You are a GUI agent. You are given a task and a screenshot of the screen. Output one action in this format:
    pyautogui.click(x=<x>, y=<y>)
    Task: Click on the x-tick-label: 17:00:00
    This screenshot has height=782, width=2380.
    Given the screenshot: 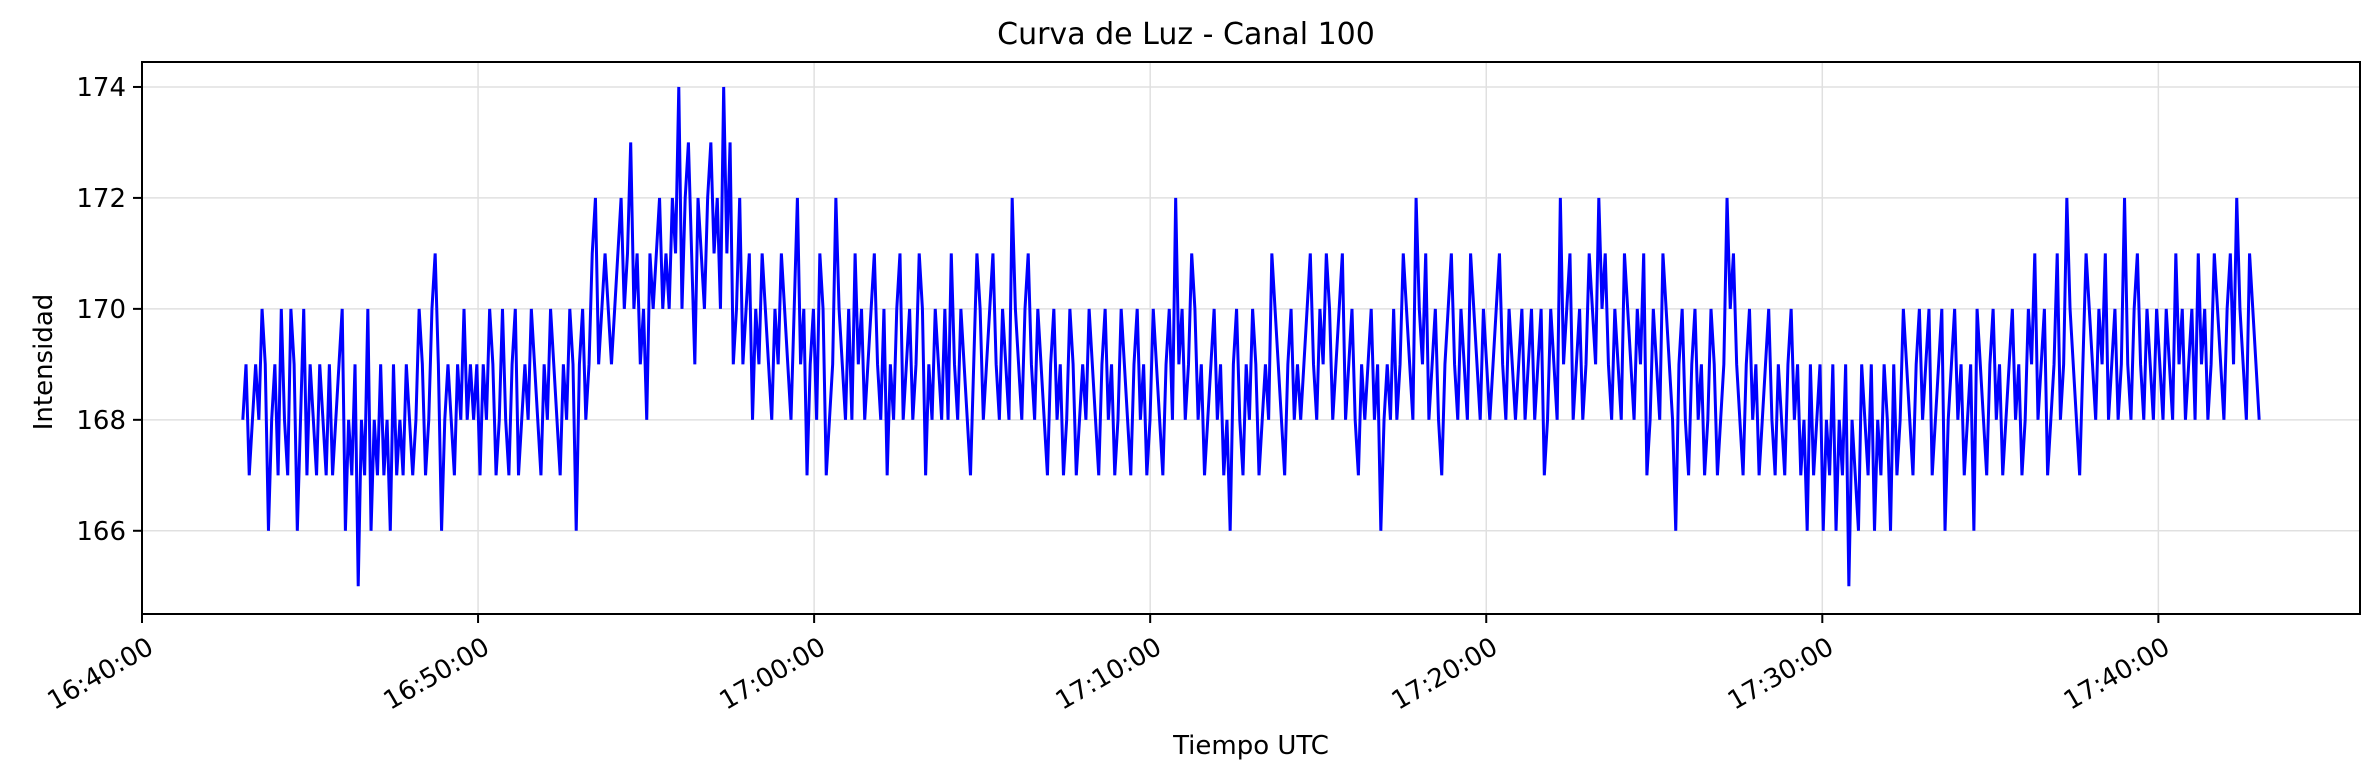 What is the action you would take?
    pyautogui.click(x=773, y=674)
    